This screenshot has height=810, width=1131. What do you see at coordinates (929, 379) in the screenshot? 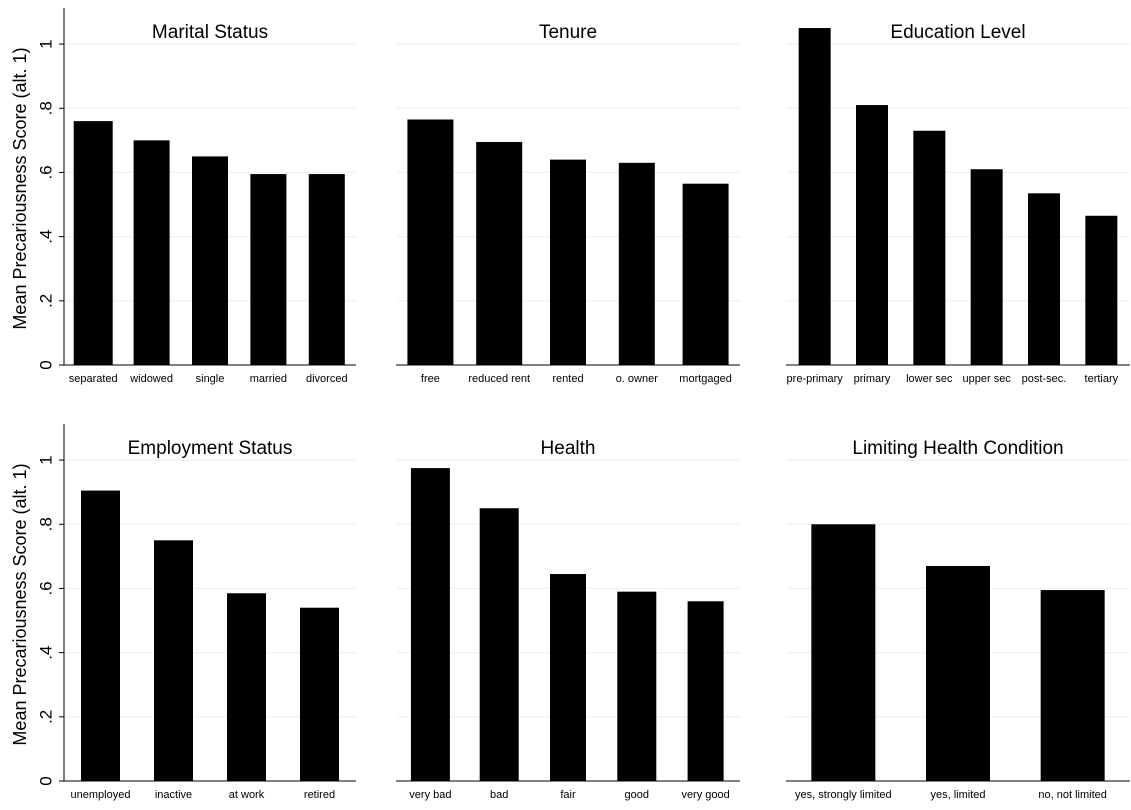
I see `category-label: lower sec` at bounding box center [929, 379].